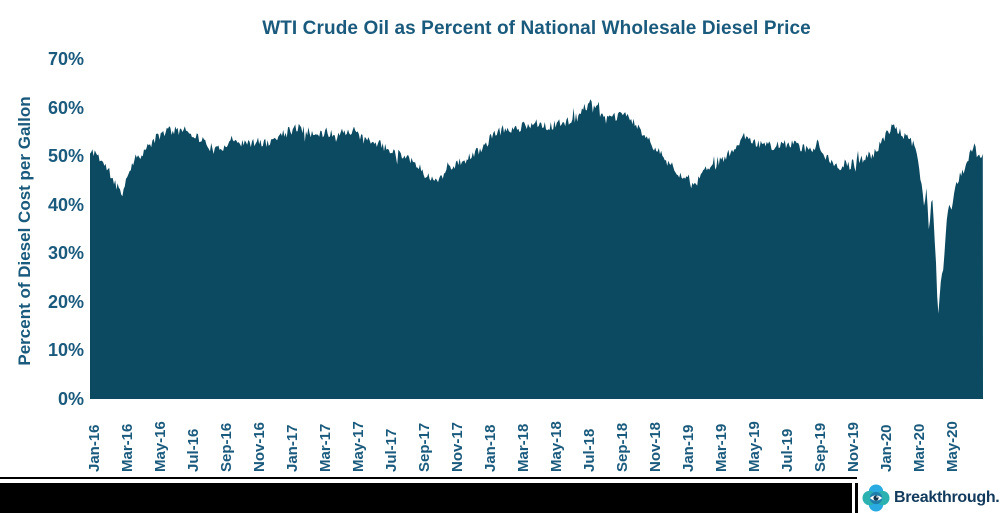  Describe the element at coordinates (876, 498) in the screenshot. I see `breakthrough-logo-icon` at that location.